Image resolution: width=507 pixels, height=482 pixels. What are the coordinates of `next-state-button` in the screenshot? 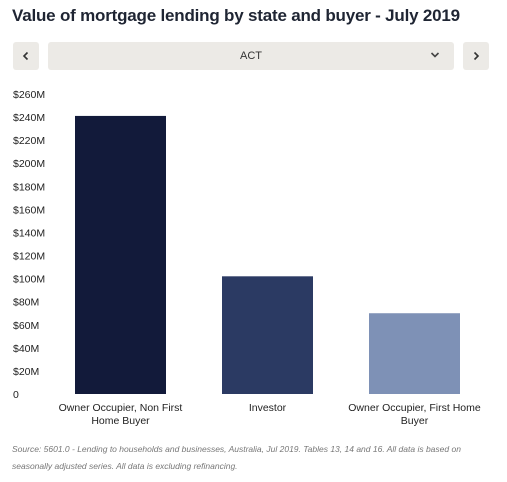 It's located at (476, 56).